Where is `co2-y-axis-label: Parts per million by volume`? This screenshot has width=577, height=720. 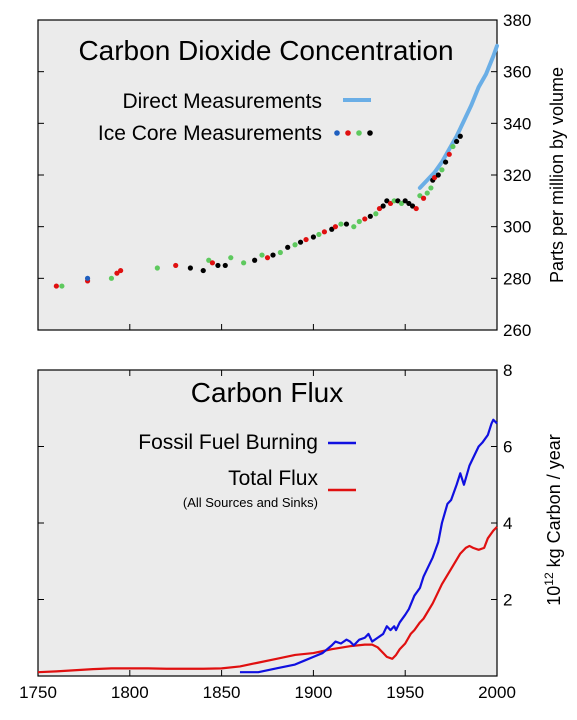 co2-y-axis-label: Parts per million by volume is located at coordinates (557, 175).